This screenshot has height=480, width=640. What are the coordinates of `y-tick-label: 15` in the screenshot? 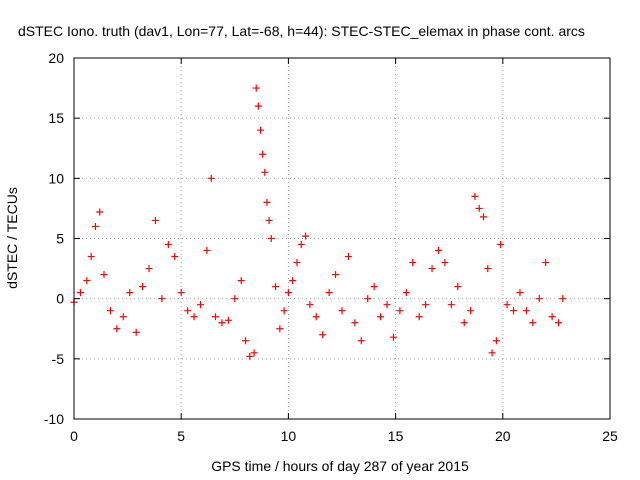 It's located at (56, 118).